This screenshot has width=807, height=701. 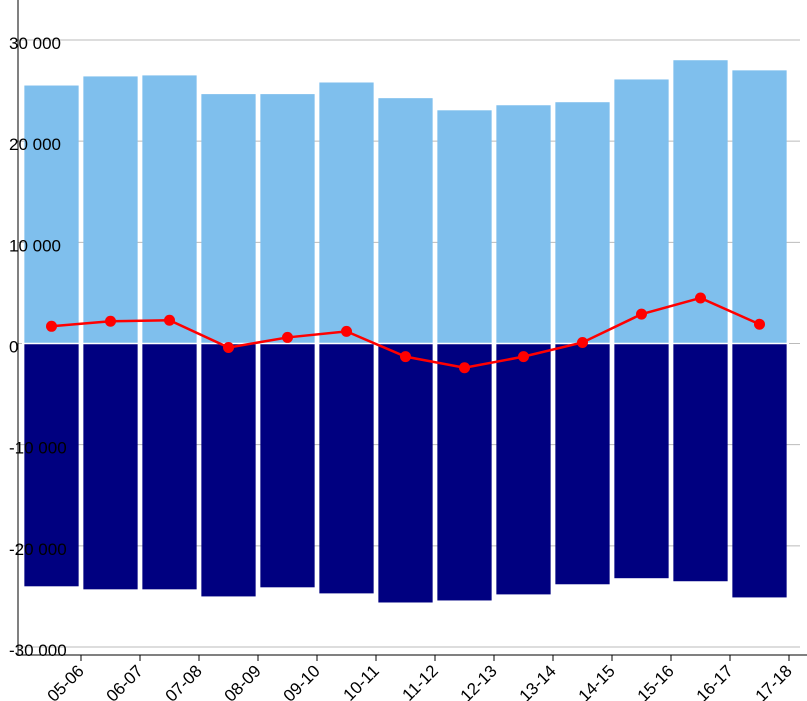 I want to click on x-tick-label: 13-14, so click(x=538, y=681).